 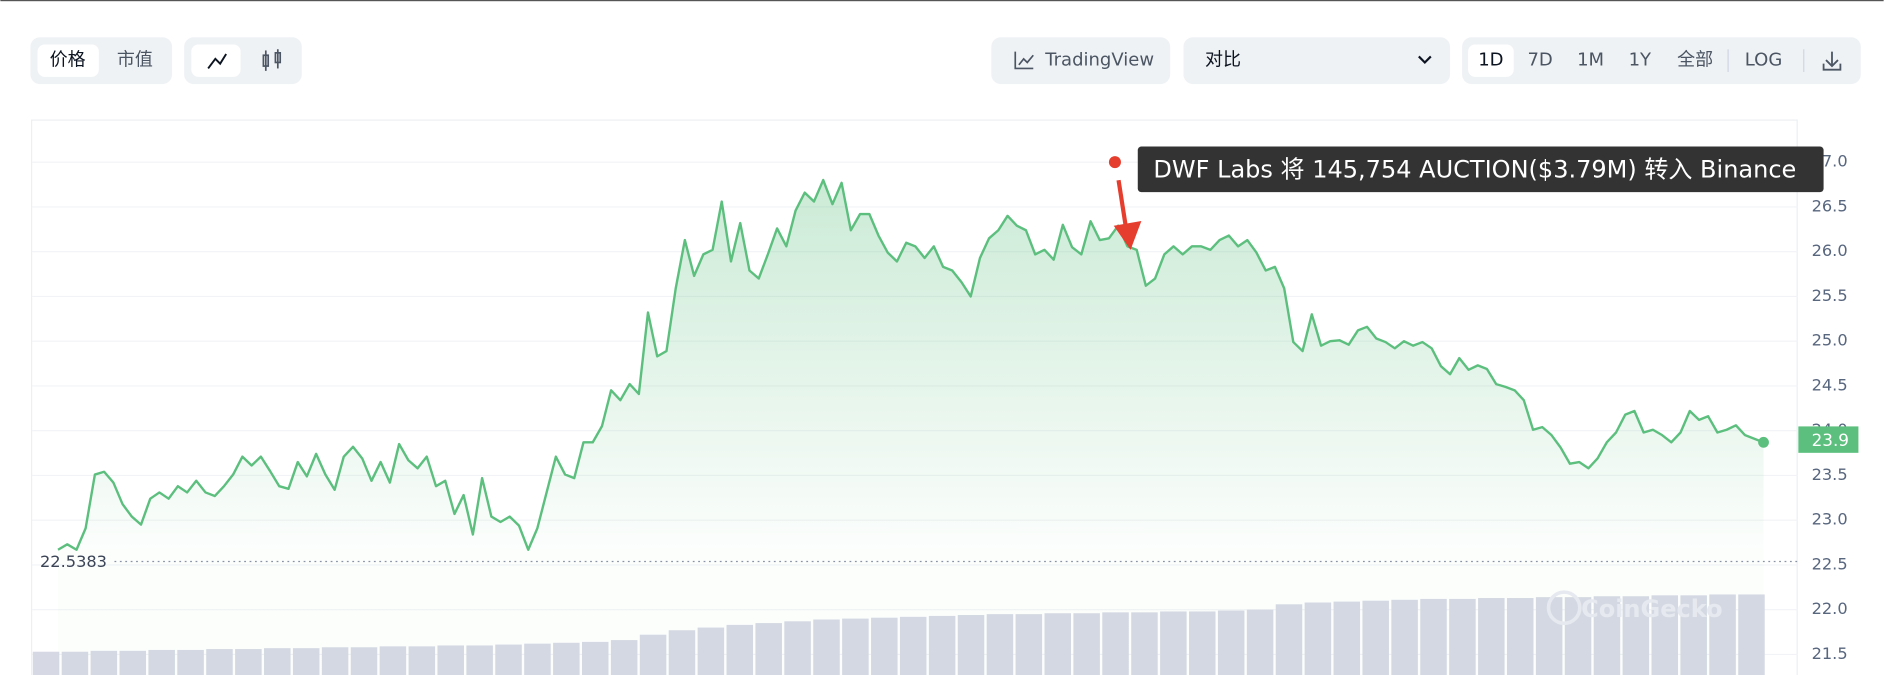 I want to click on download-button, so click(x=1832, y=61).